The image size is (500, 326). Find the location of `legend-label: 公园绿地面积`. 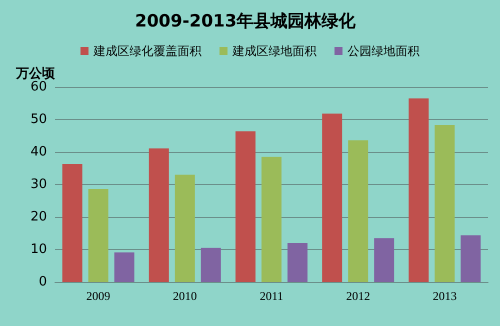

legend-label: 公园绿地面积 is located at coordinates (384, 51).